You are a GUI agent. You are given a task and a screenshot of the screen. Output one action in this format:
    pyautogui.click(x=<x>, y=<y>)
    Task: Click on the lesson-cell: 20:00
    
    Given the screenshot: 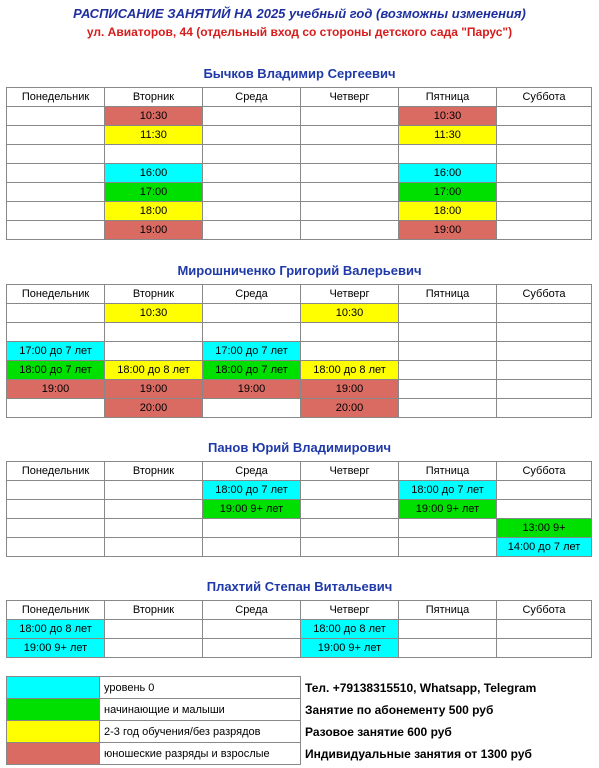 What is the action you would take?
    pyautogui.click(x=349, y=408)
    